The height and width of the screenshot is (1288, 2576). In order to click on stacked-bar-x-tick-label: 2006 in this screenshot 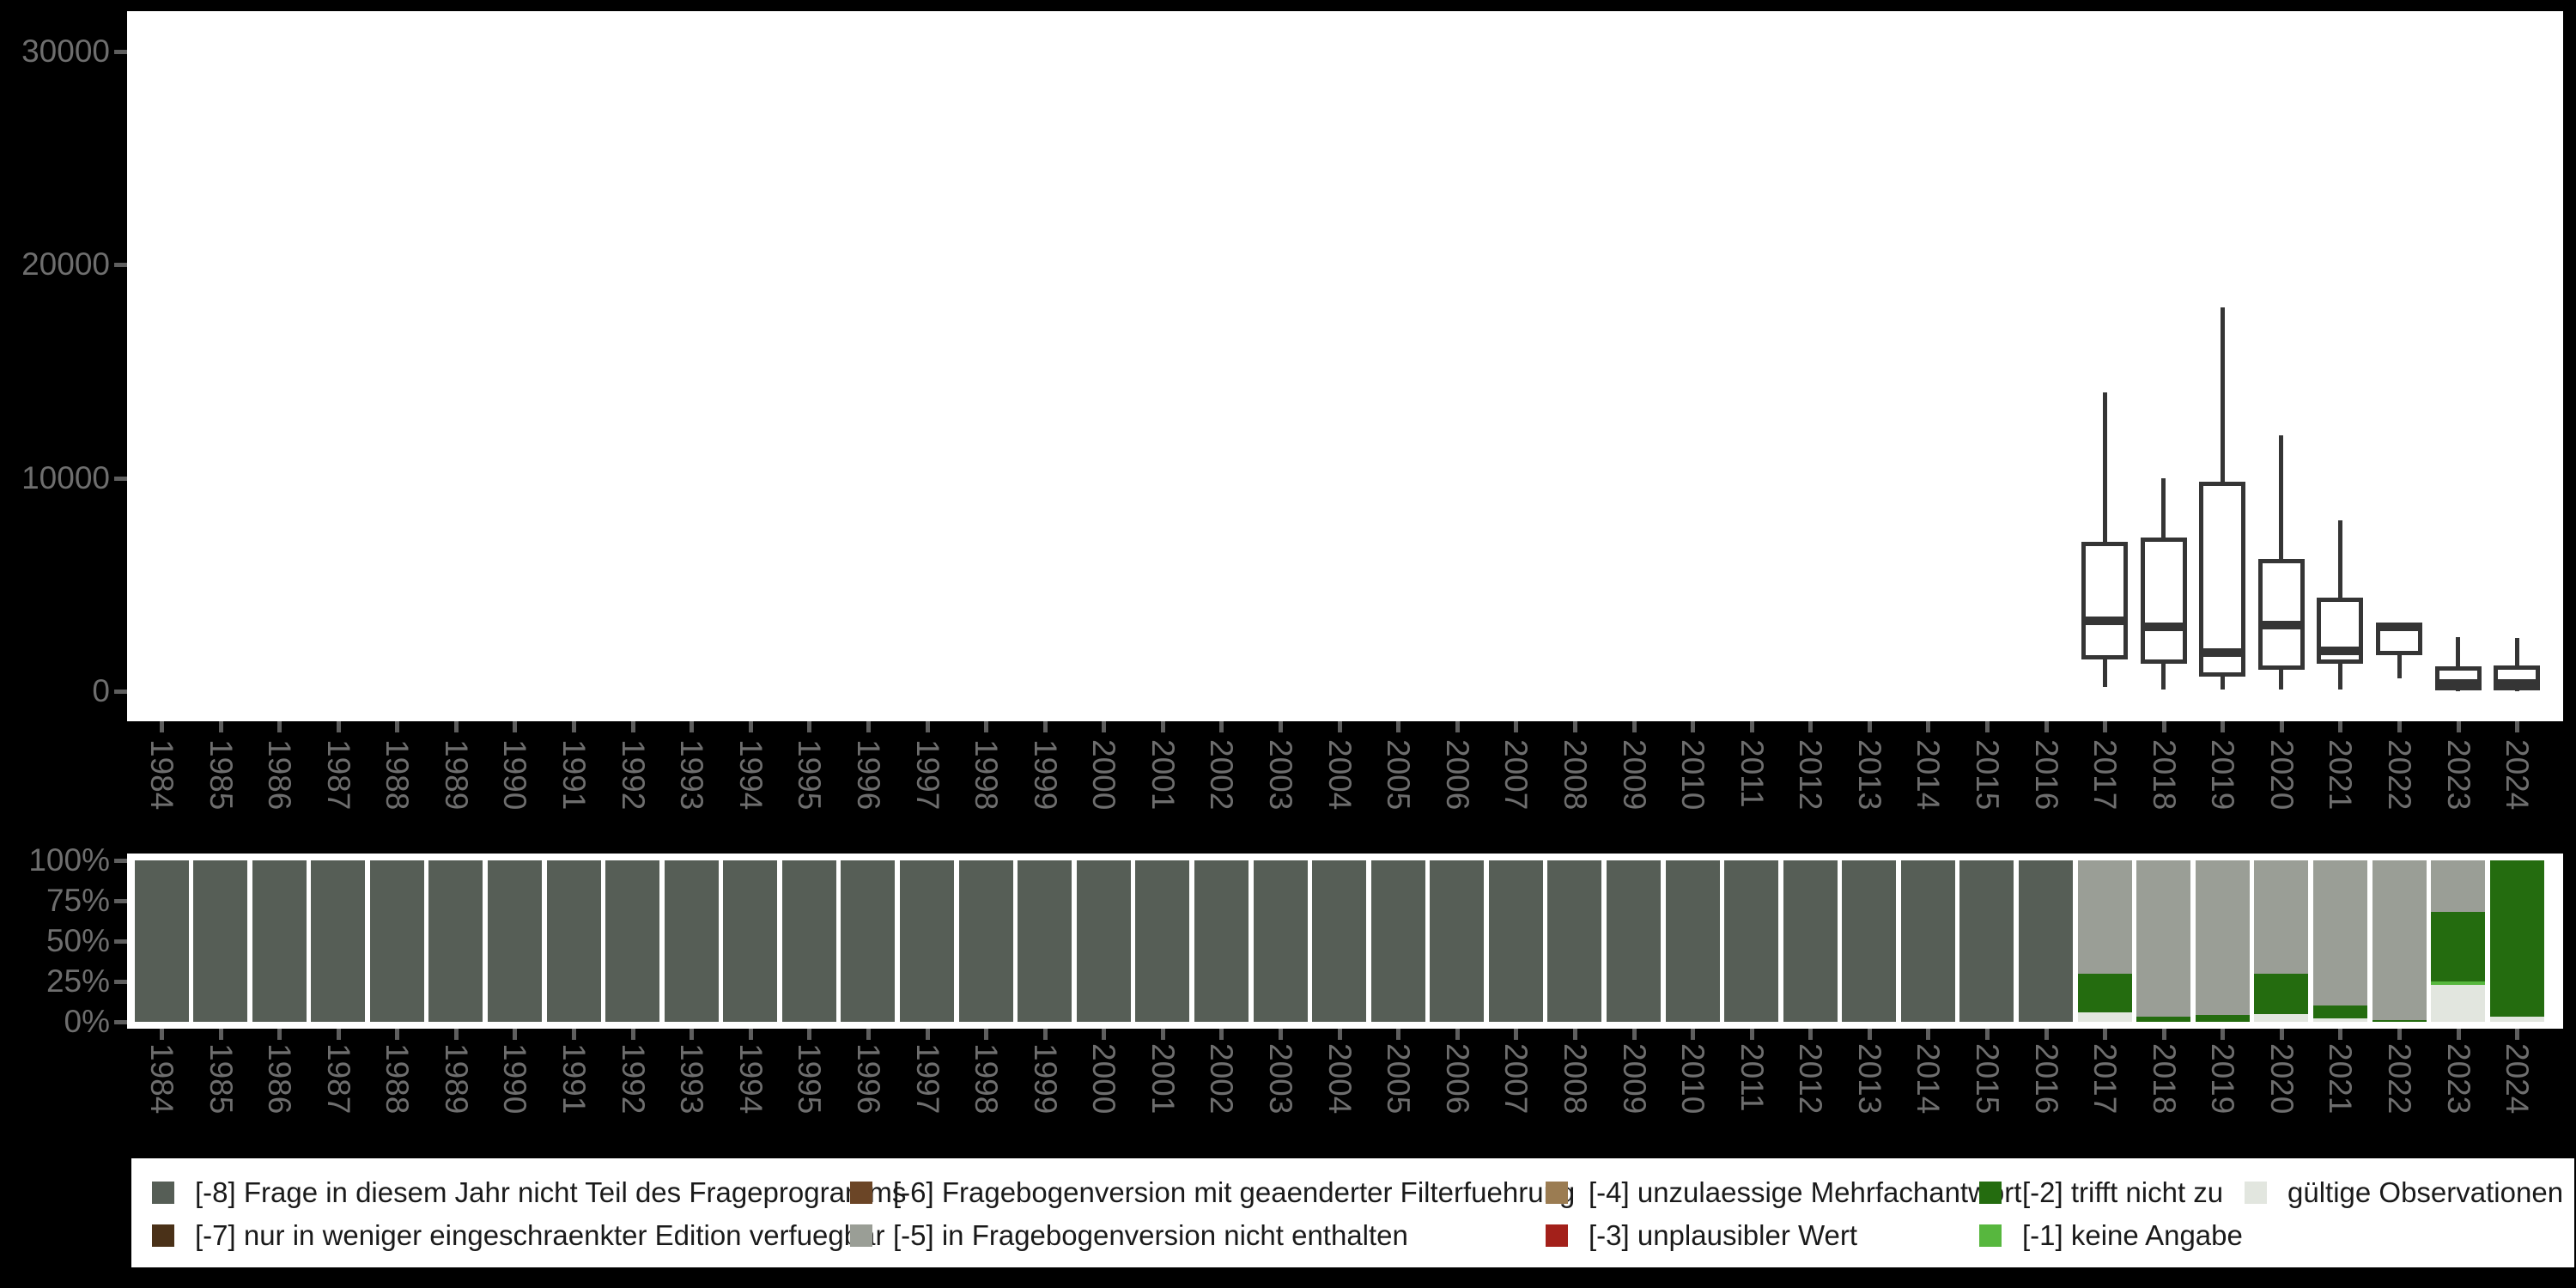, I will do `click(1457, 1079)`.